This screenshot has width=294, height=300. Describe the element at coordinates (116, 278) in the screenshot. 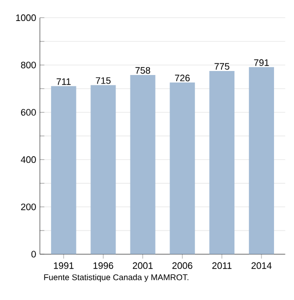

I see `source-note: Fuente Statistique Canada y MAMROT.` at that location.